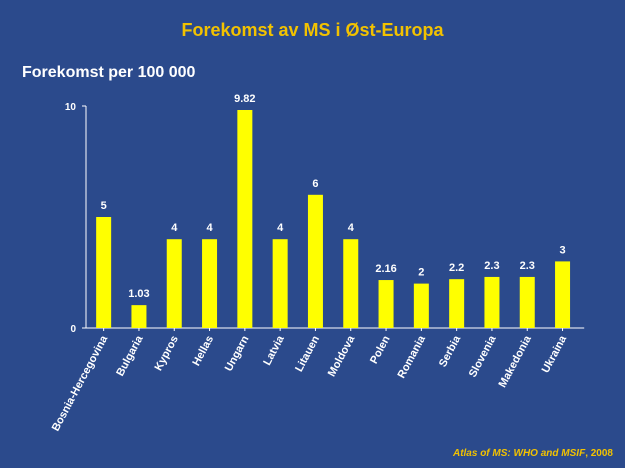  What do you see at coordinates (315, 184) in the screenshot?
I see `data-label: 6` at bounding box center [315, 184].